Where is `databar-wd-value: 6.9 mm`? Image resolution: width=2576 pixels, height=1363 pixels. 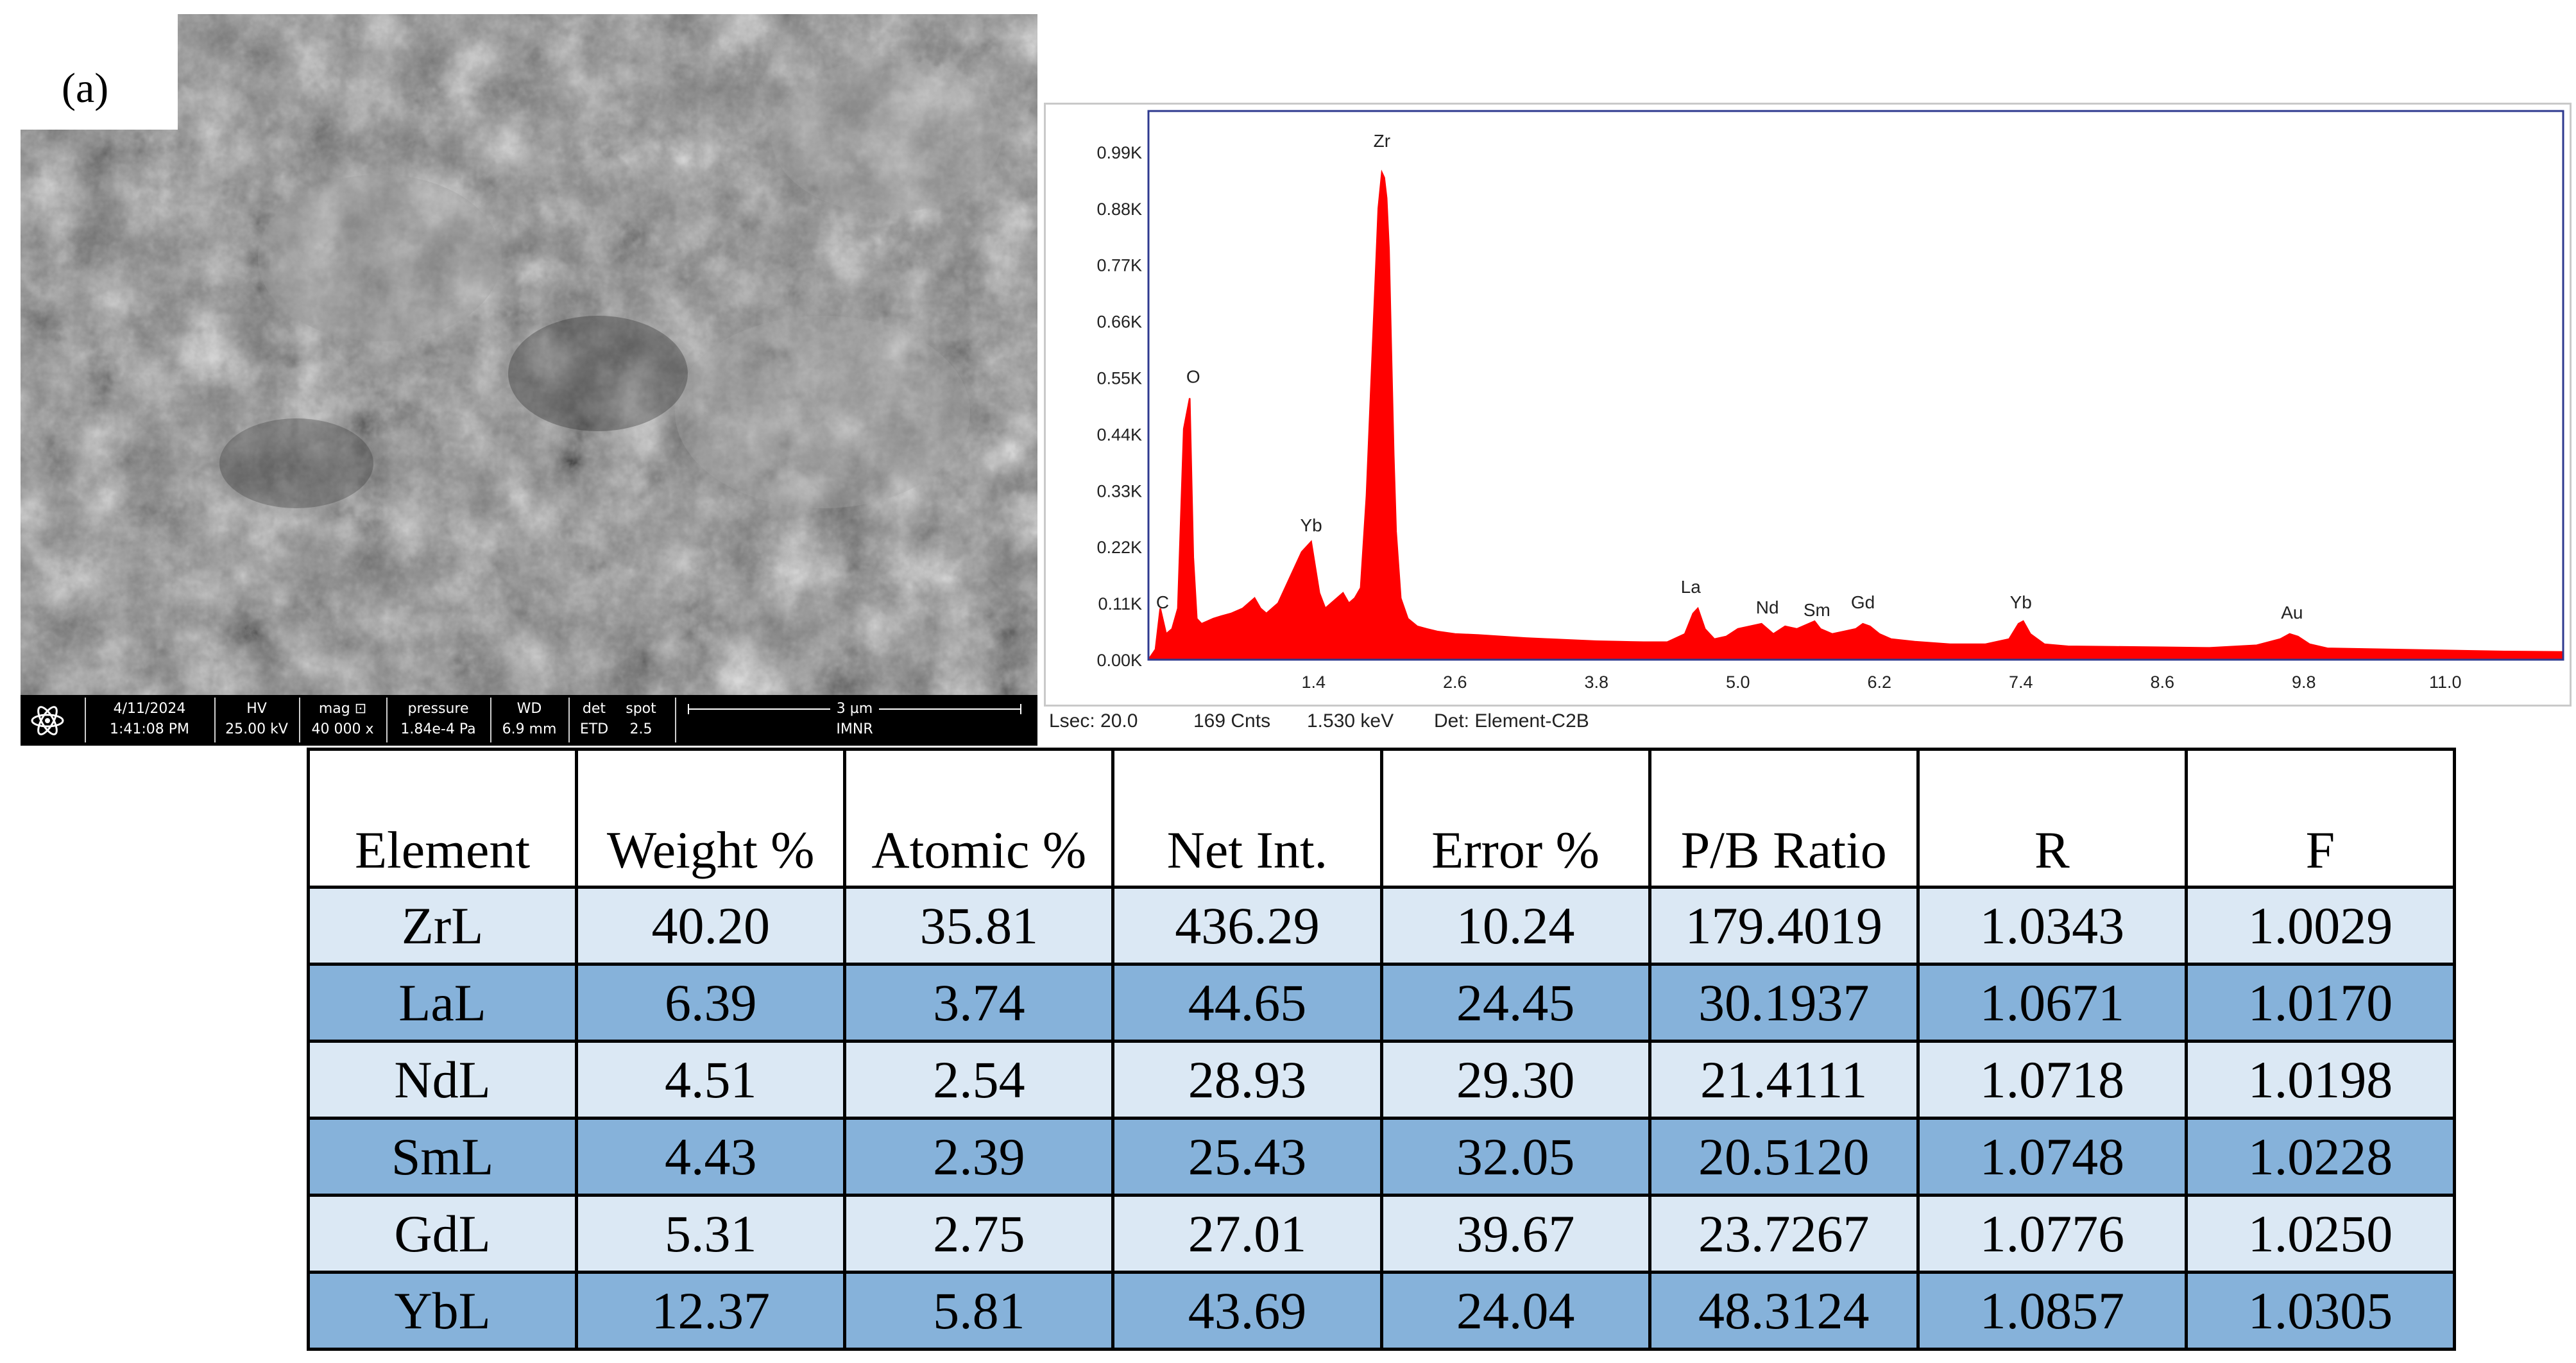 databar-wd-value: 6.9 mm is located at coordinates (529, 729).